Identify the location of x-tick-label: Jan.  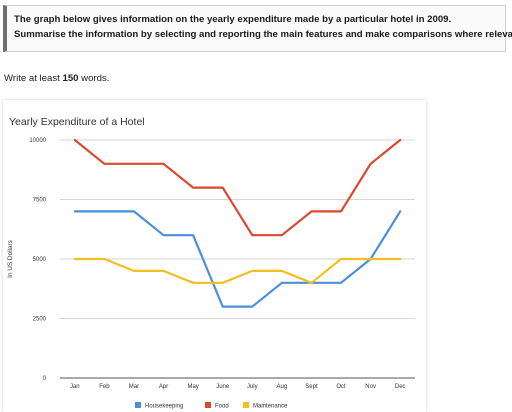
(75, 387).